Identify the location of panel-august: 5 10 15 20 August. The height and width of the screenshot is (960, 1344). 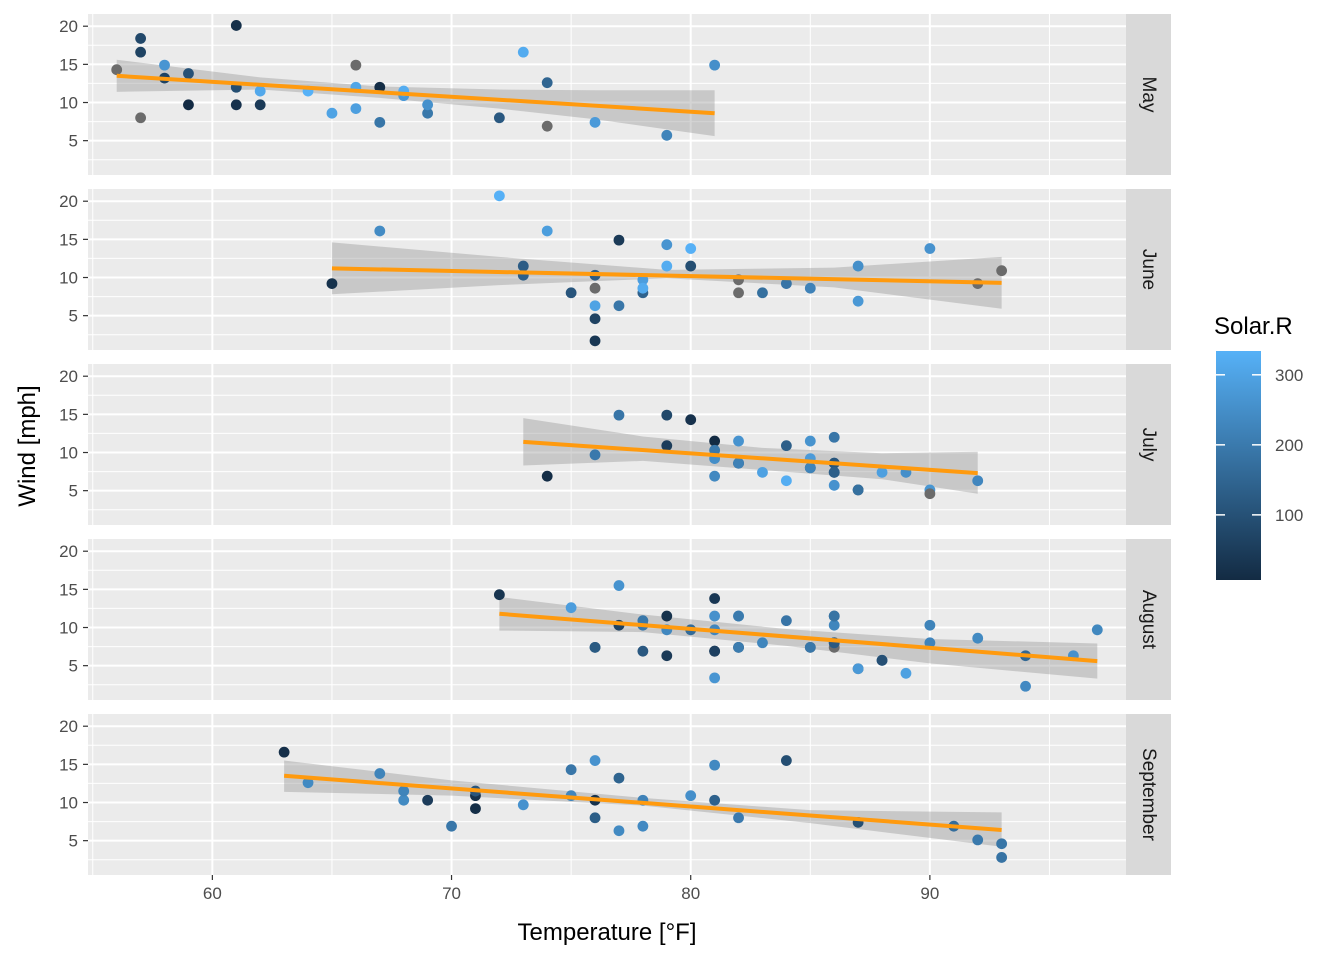
(615, 619).